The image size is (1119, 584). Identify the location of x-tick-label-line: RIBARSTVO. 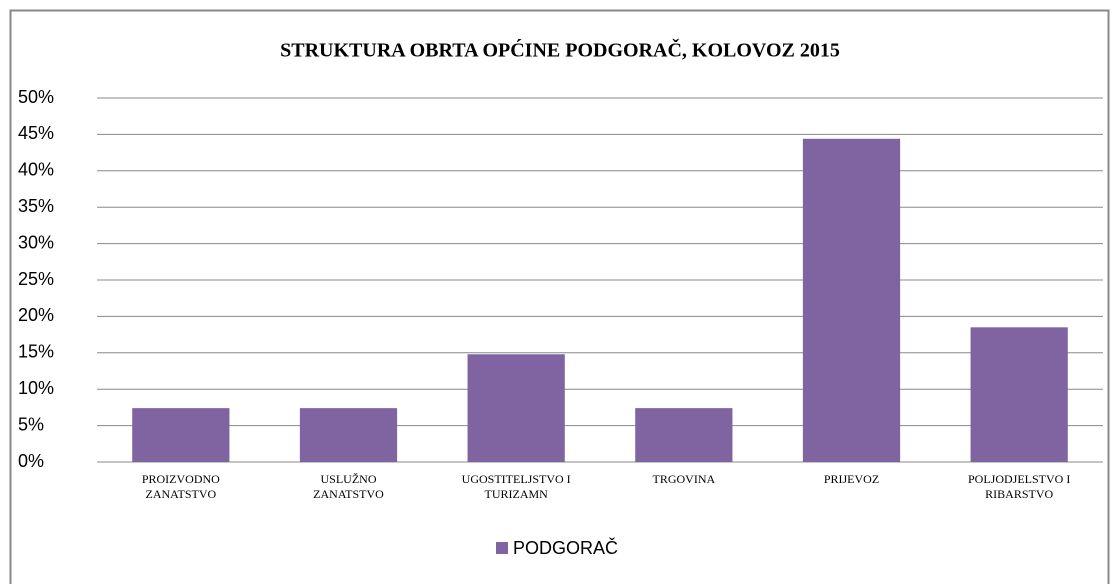
(1019, 494).